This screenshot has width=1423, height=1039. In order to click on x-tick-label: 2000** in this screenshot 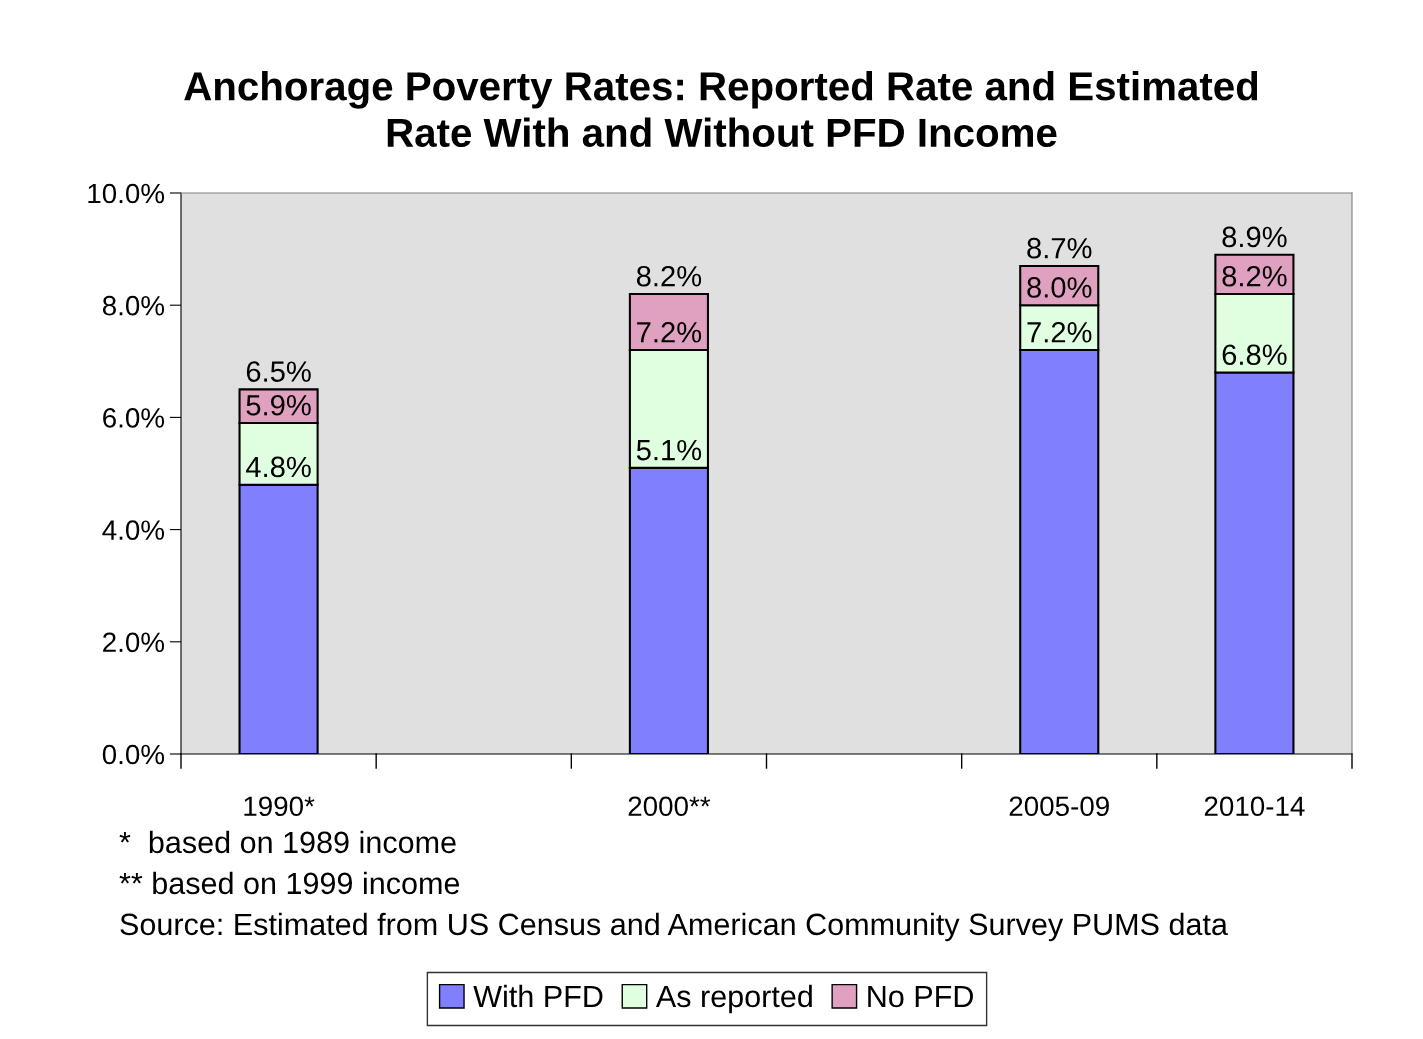, I will do `click(669, 806)`.